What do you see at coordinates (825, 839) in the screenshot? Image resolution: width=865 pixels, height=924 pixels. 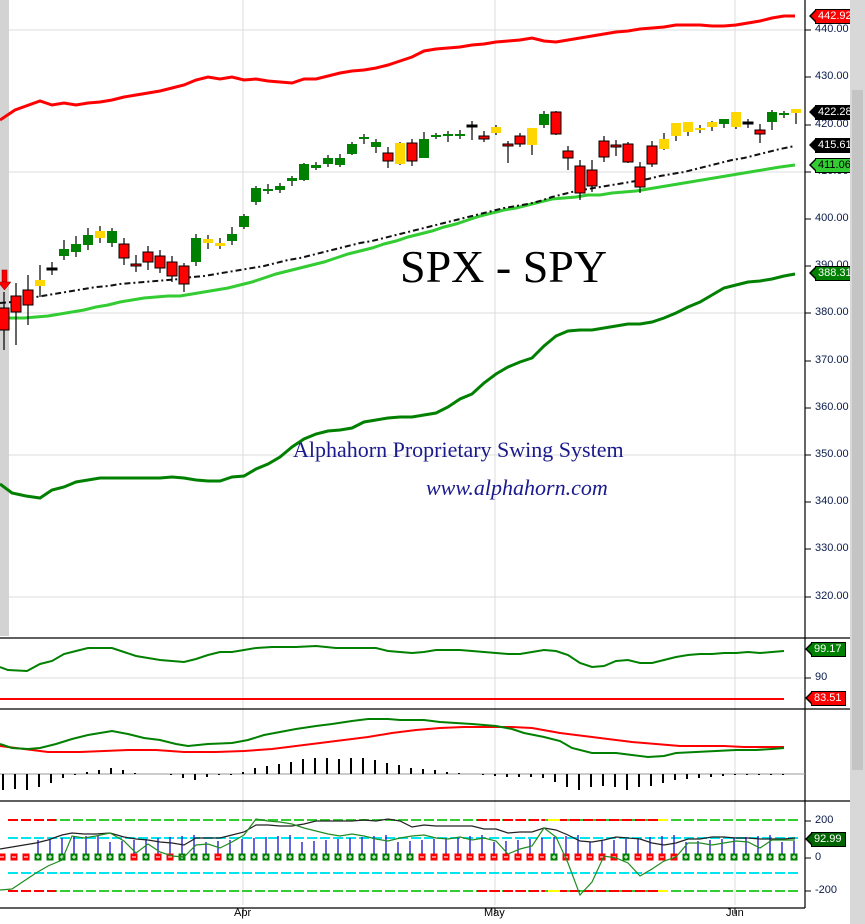 I see `cci-value-tag: 92.99` at bounding box center [825, 839].